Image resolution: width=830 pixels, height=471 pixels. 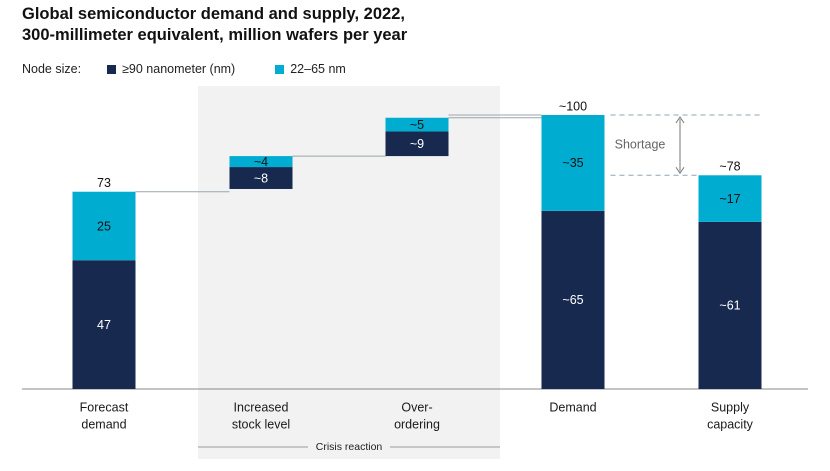 What do you see at coordinates (640, 144) in the screenshot?
I see `shortage-label: Shortage` at bounding box center [640, 144].